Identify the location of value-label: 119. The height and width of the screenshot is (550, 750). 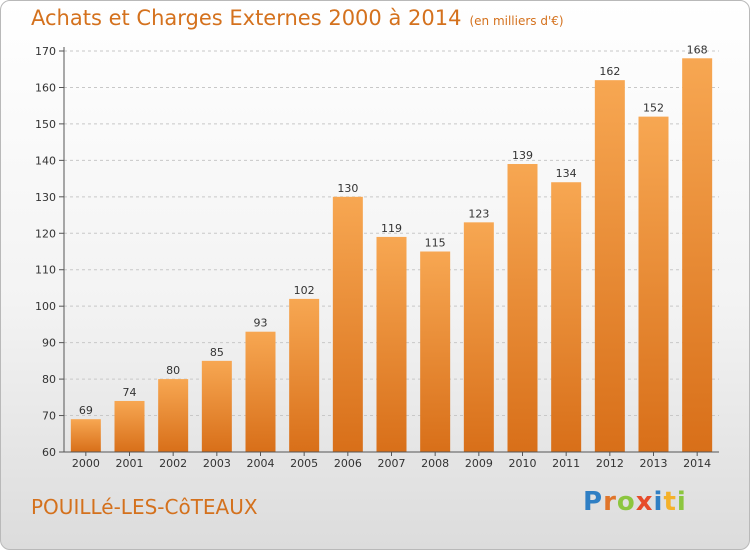
(391, 228).